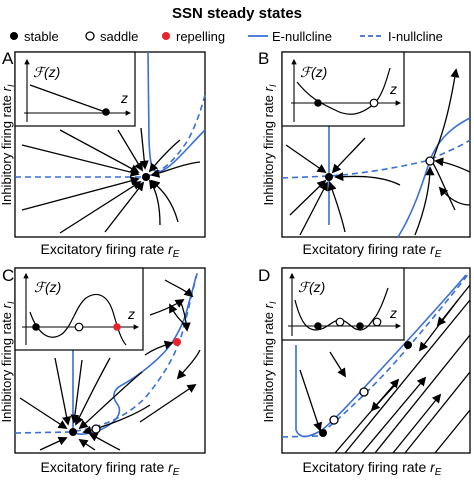  What do you see at coordinates (78, 319) in the screenshot?
I see `panel-c-inset-curve` at bounding box center [78, 319].